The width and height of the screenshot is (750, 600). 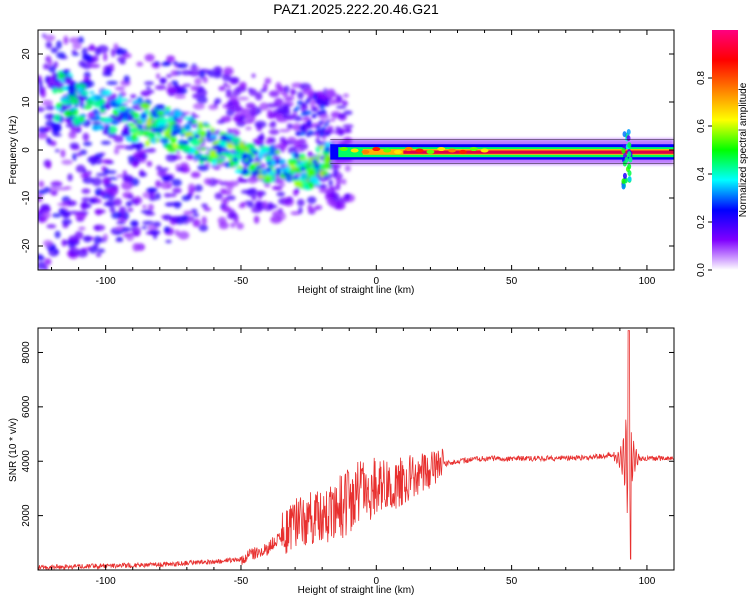 I want to click on y-tick-label: 20, so click(x=26, y=54).